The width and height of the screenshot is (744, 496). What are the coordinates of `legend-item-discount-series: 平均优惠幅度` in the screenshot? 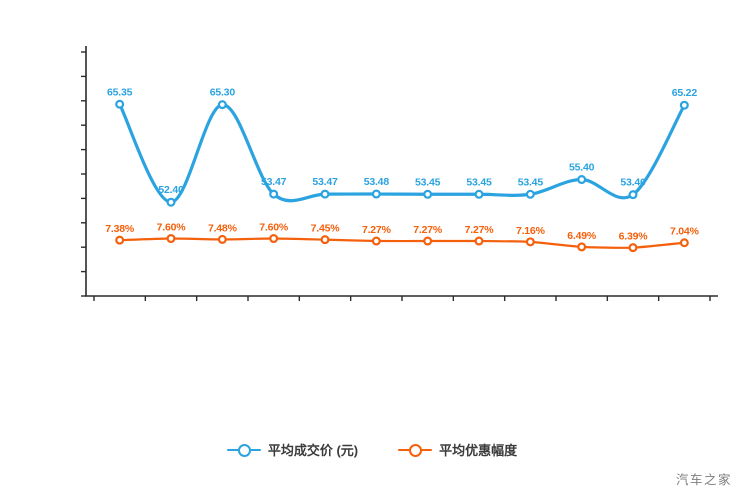 It's located at (457, 449).